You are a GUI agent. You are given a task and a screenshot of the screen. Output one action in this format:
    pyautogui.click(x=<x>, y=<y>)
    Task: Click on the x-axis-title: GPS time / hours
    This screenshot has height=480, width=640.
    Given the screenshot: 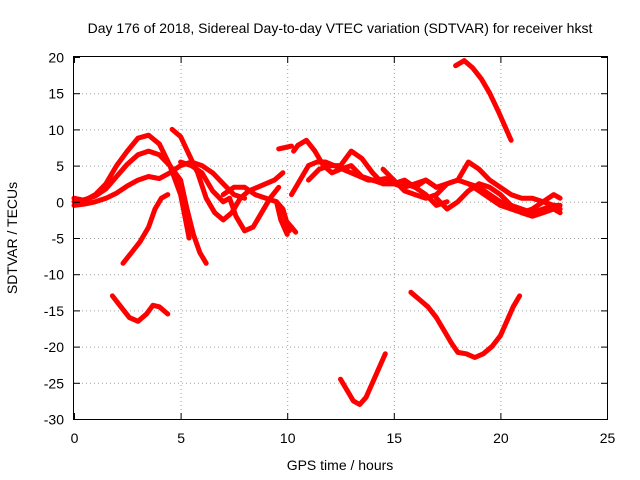 What is the action you would take?
    pyautogui.click(x=340, y=465)
    